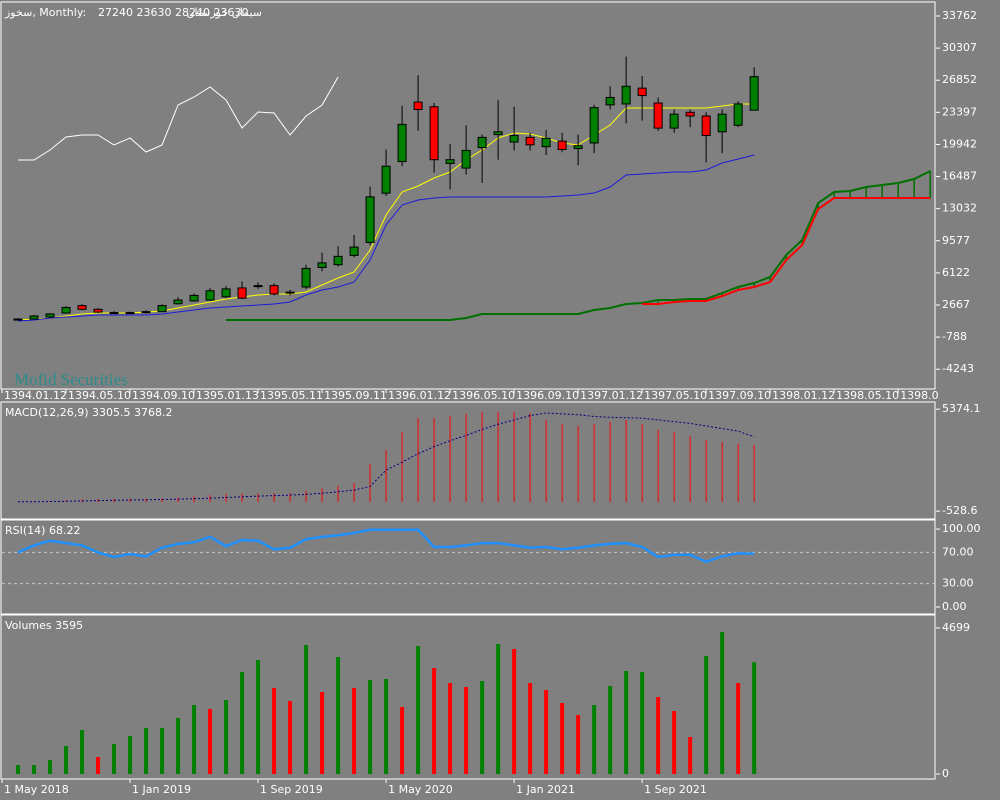  Describe the element at coordinates (959, 208) in the screenshot. I see `y-tick-label: 13032` at that location.